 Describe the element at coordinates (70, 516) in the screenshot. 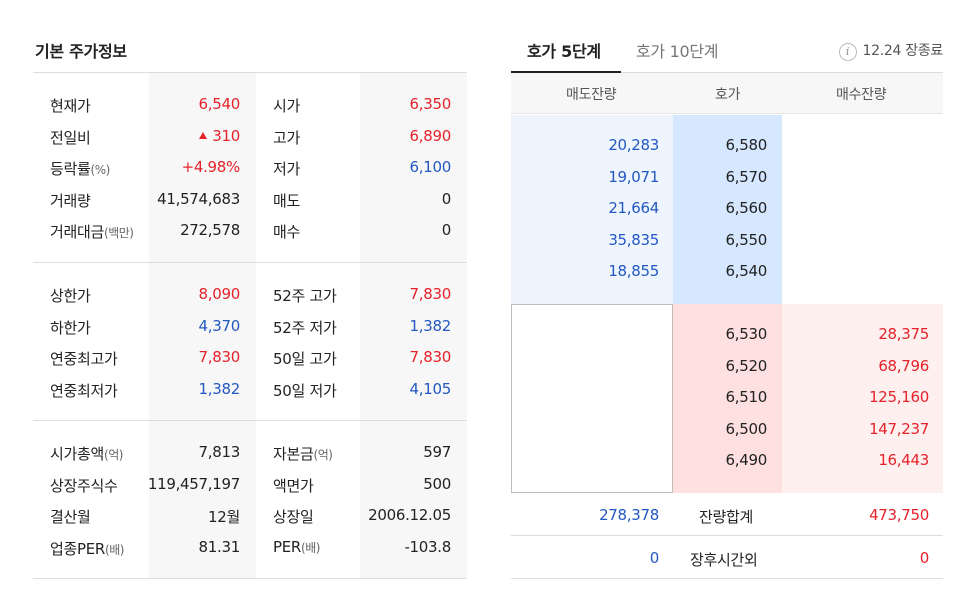

I see `info-label: 결산월` at that location.